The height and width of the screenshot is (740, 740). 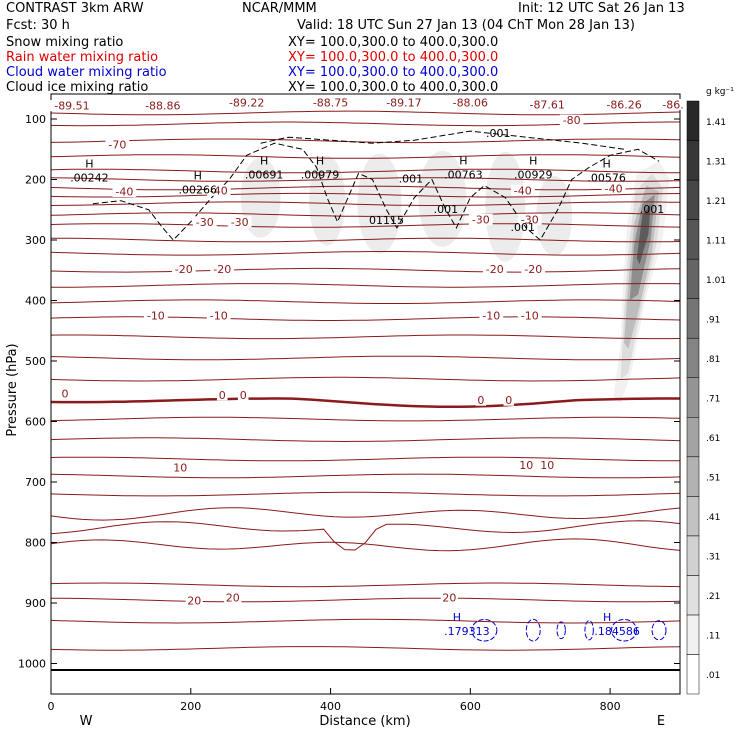 I want to click on field-label-cloud-ice: Cloud ice mixing ratio, so click(x=77, y=87).